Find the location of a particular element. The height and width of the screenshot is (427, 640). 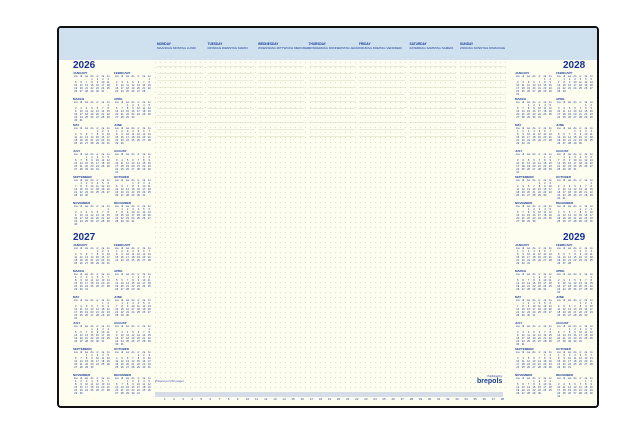

day-number: 21 is located at coordinates (149, 137).